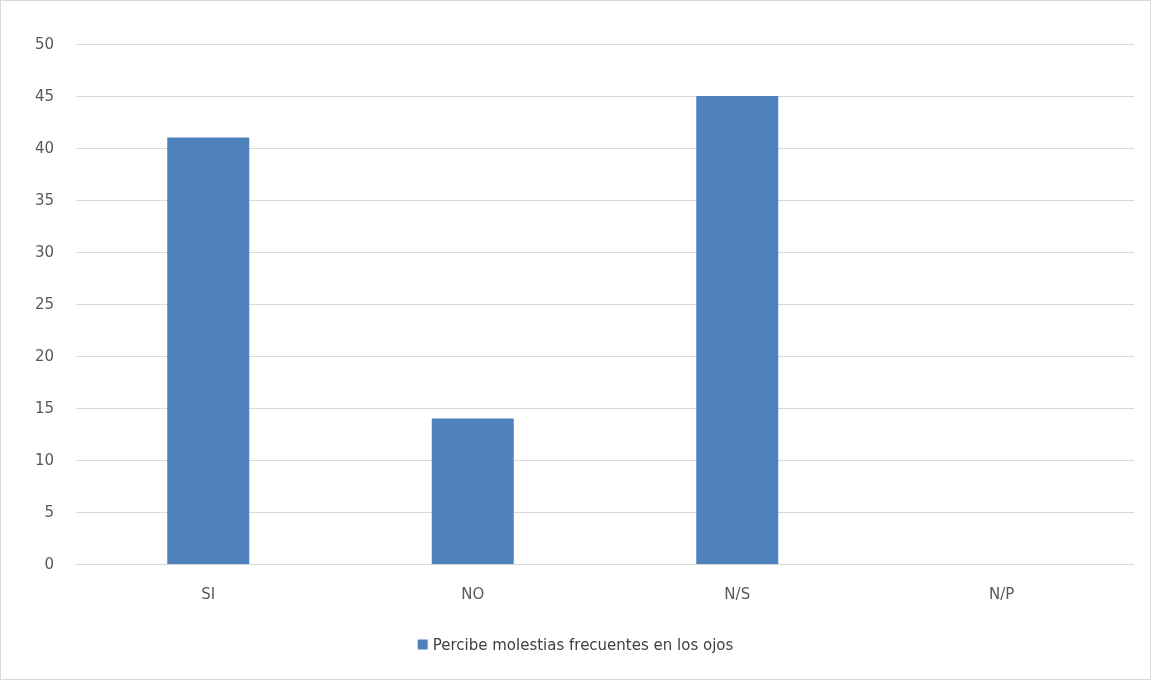  Describe the element at coordinates (473, 593) in the screenshot. I see `x-tick-label: NO` at that location.